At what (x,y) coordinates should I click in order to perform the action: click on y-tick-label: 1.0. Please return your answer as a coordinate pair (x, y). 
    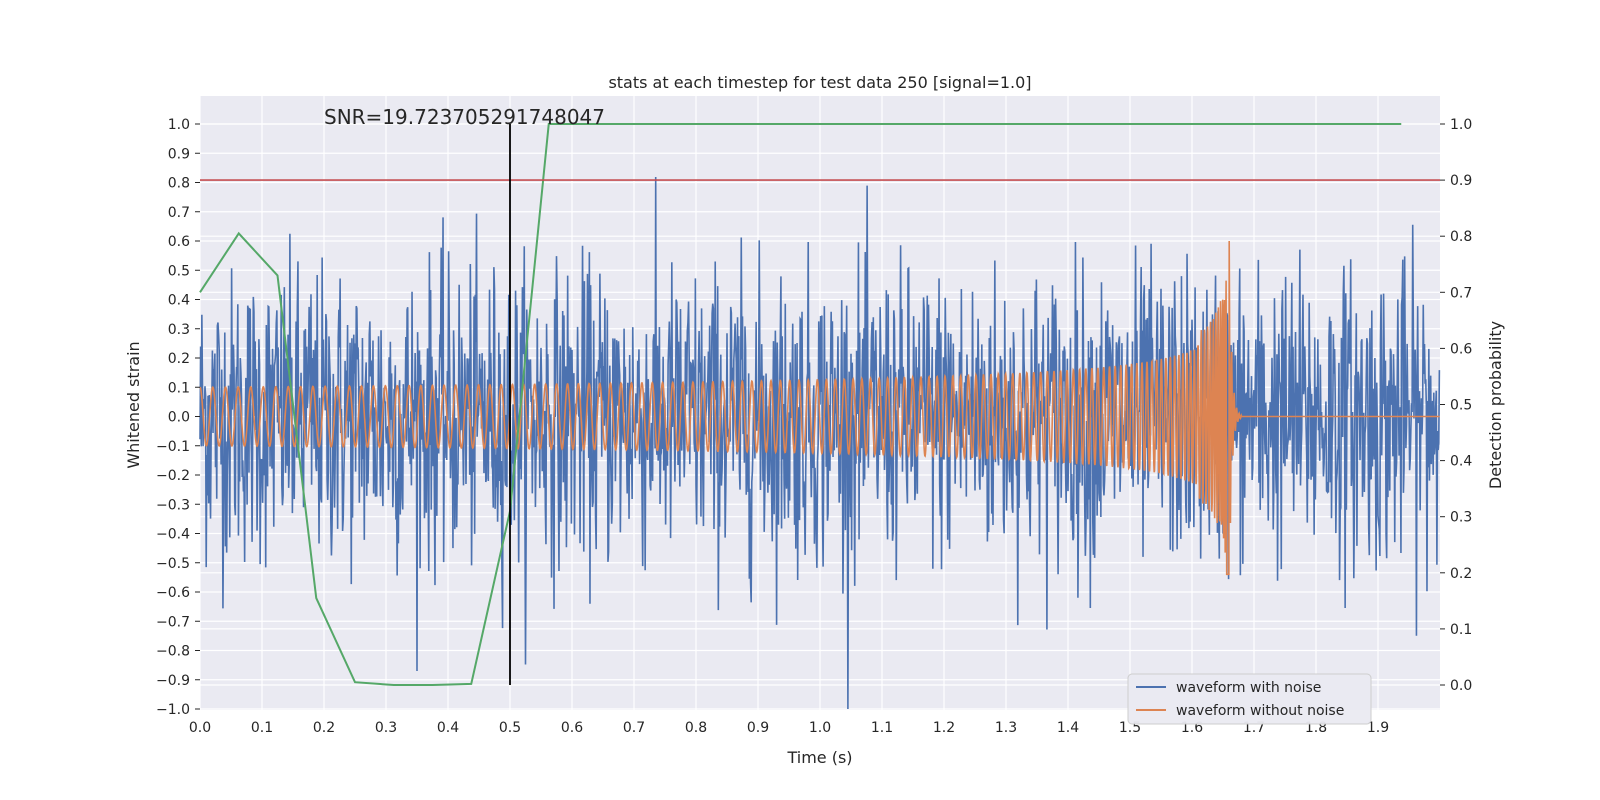
    Looking at the image, I should click on (179, 125).